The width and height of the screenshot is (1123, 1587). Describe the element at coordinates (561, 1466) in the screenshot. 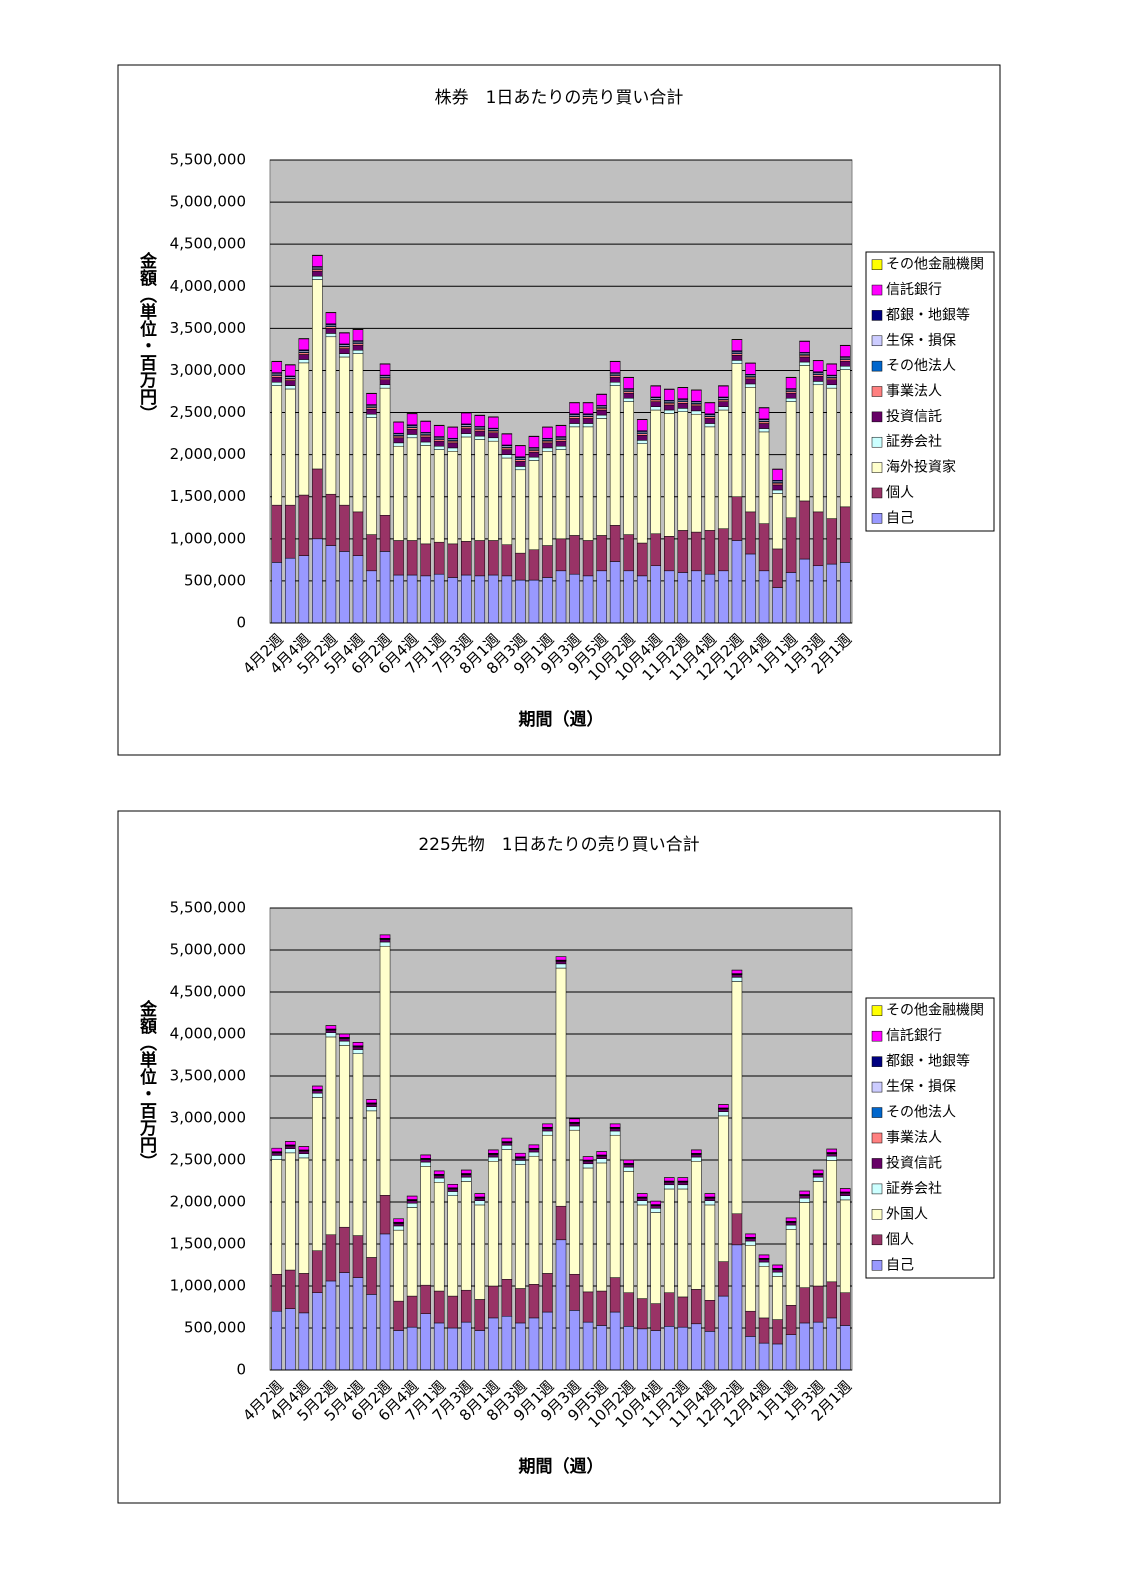

I see `x-axis-title: 期間（週）` at that location.